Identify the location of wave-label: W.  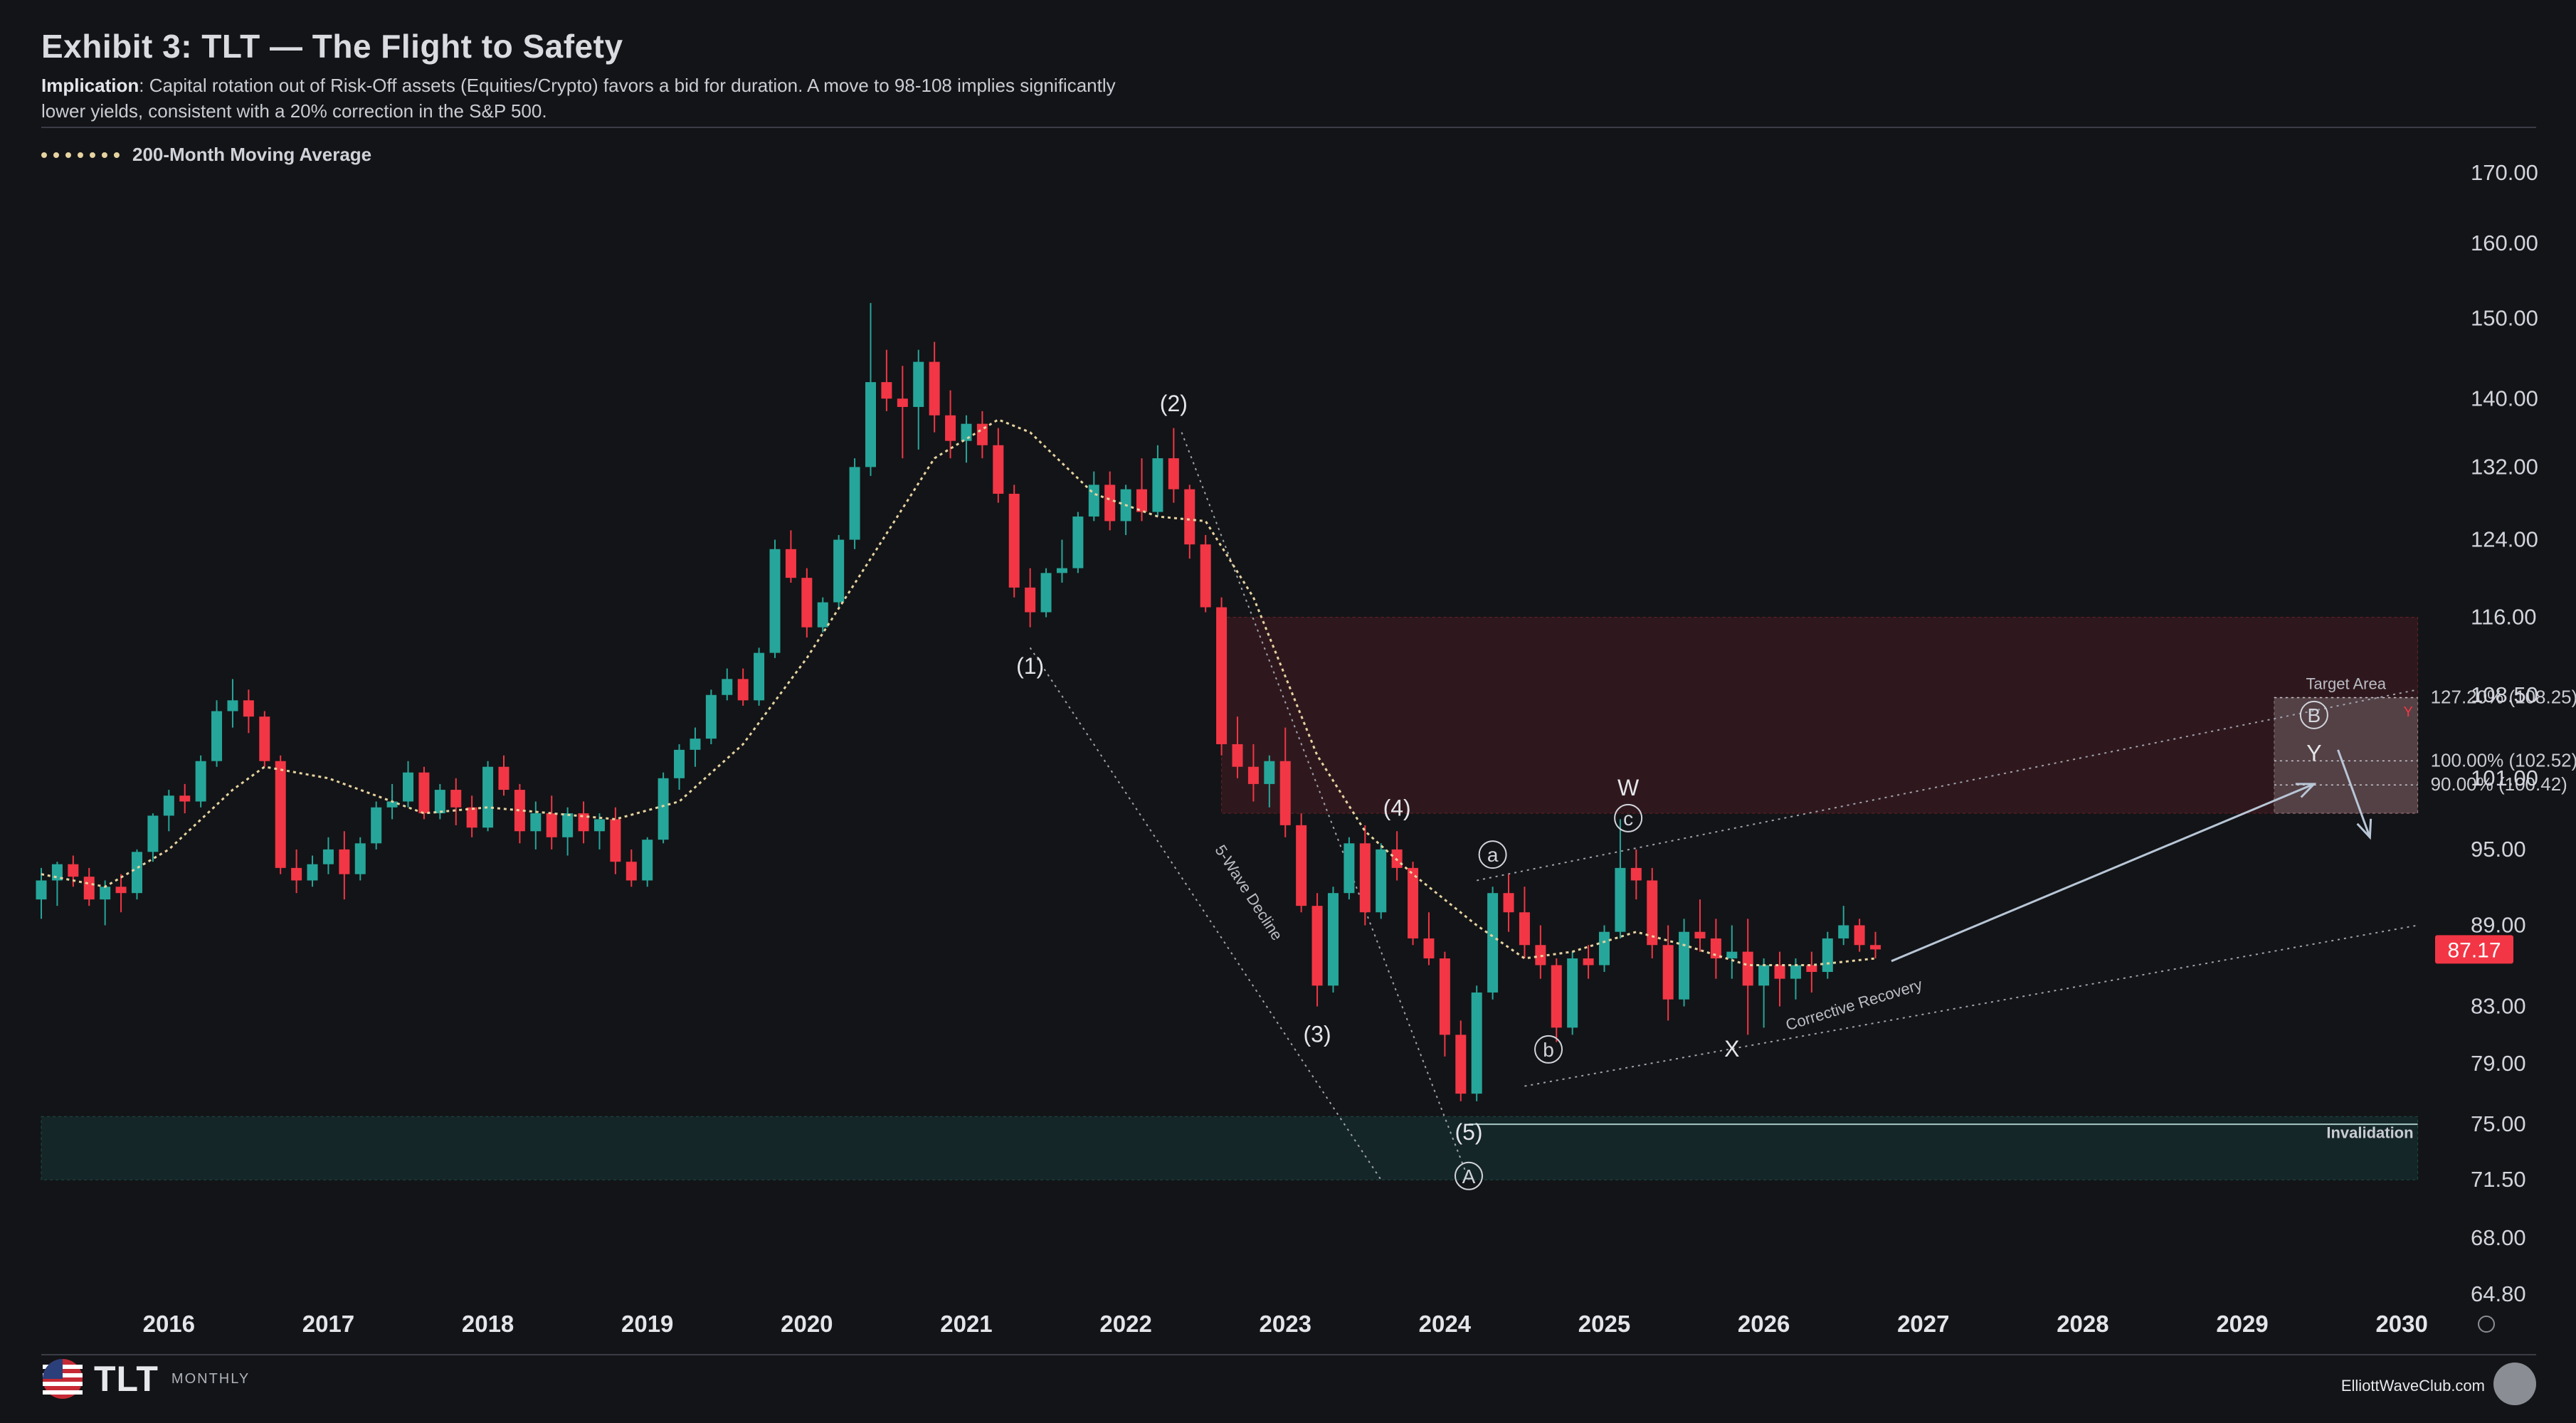
(1628, 788).